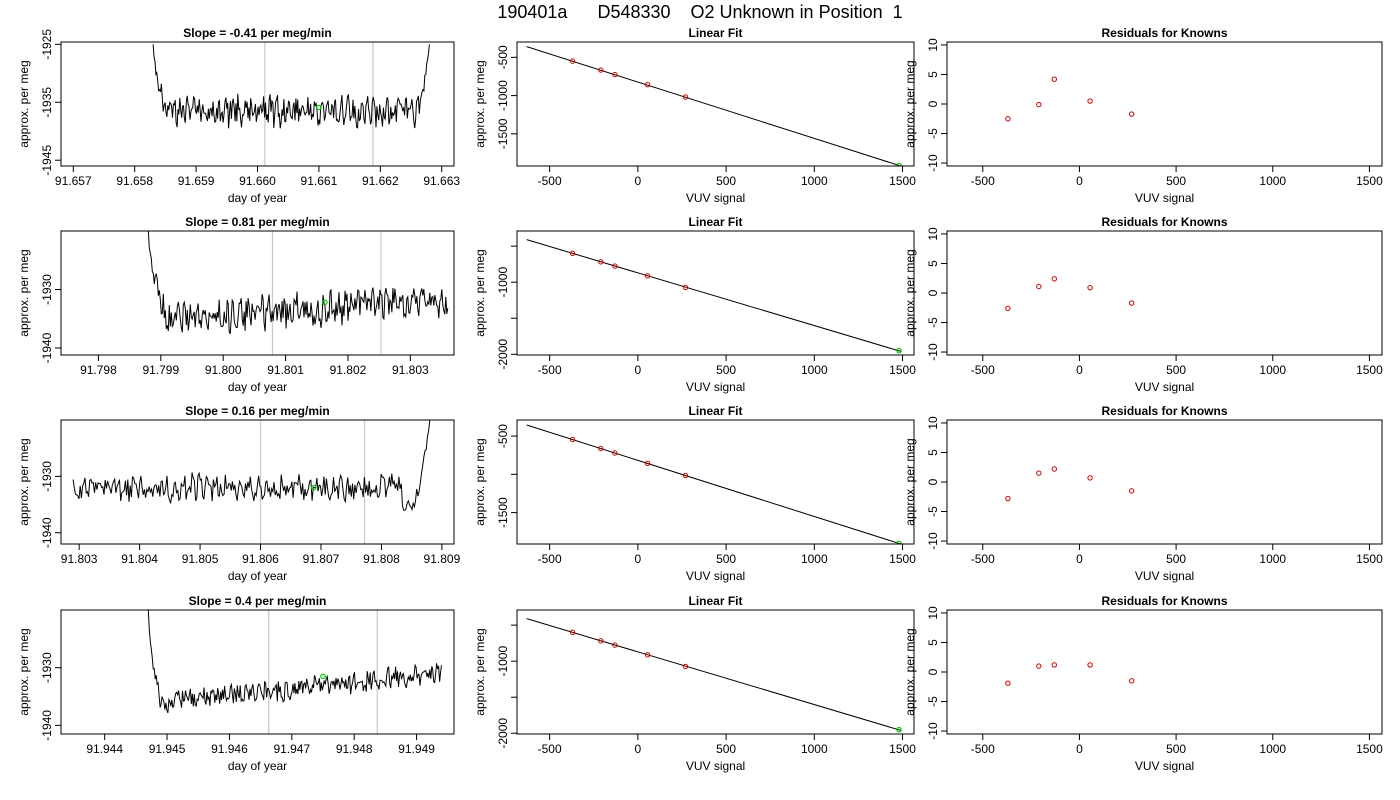  What do you see at coordinates (416, 749) in the screenshot?
I see `panel-4-1-xtick-label-5: 91.949` at bounding box center [416, 749].